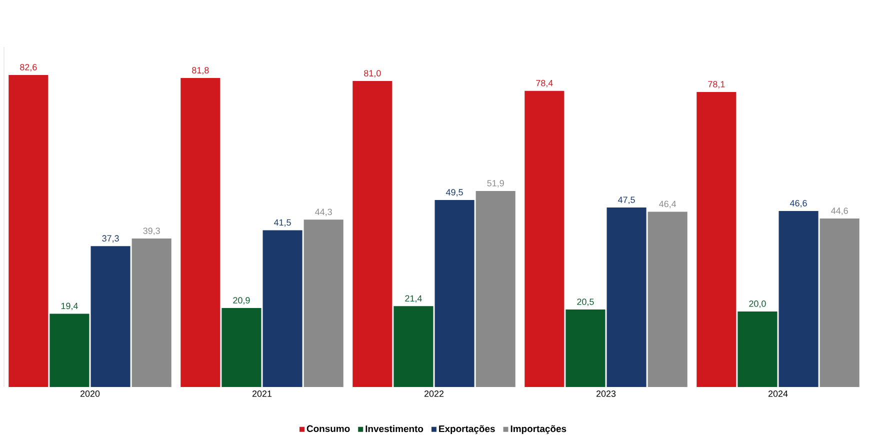  What do you see at coordinates (454, 192) in the screenshot?
I see `data-label: 49,5` at bounding box center [454, 192].